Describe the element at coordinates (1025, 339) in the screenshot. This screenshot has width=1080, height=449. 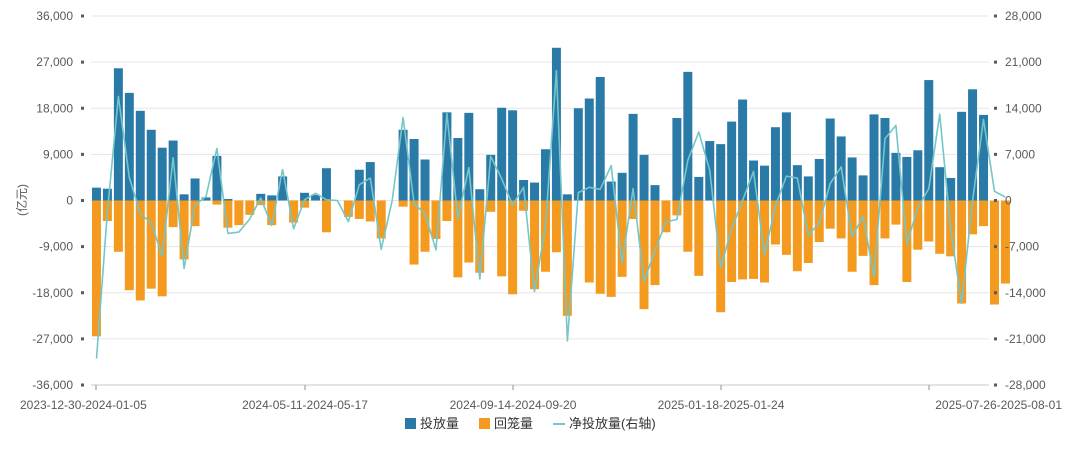
I see `y-tick-label-right: -21,000` at that location.